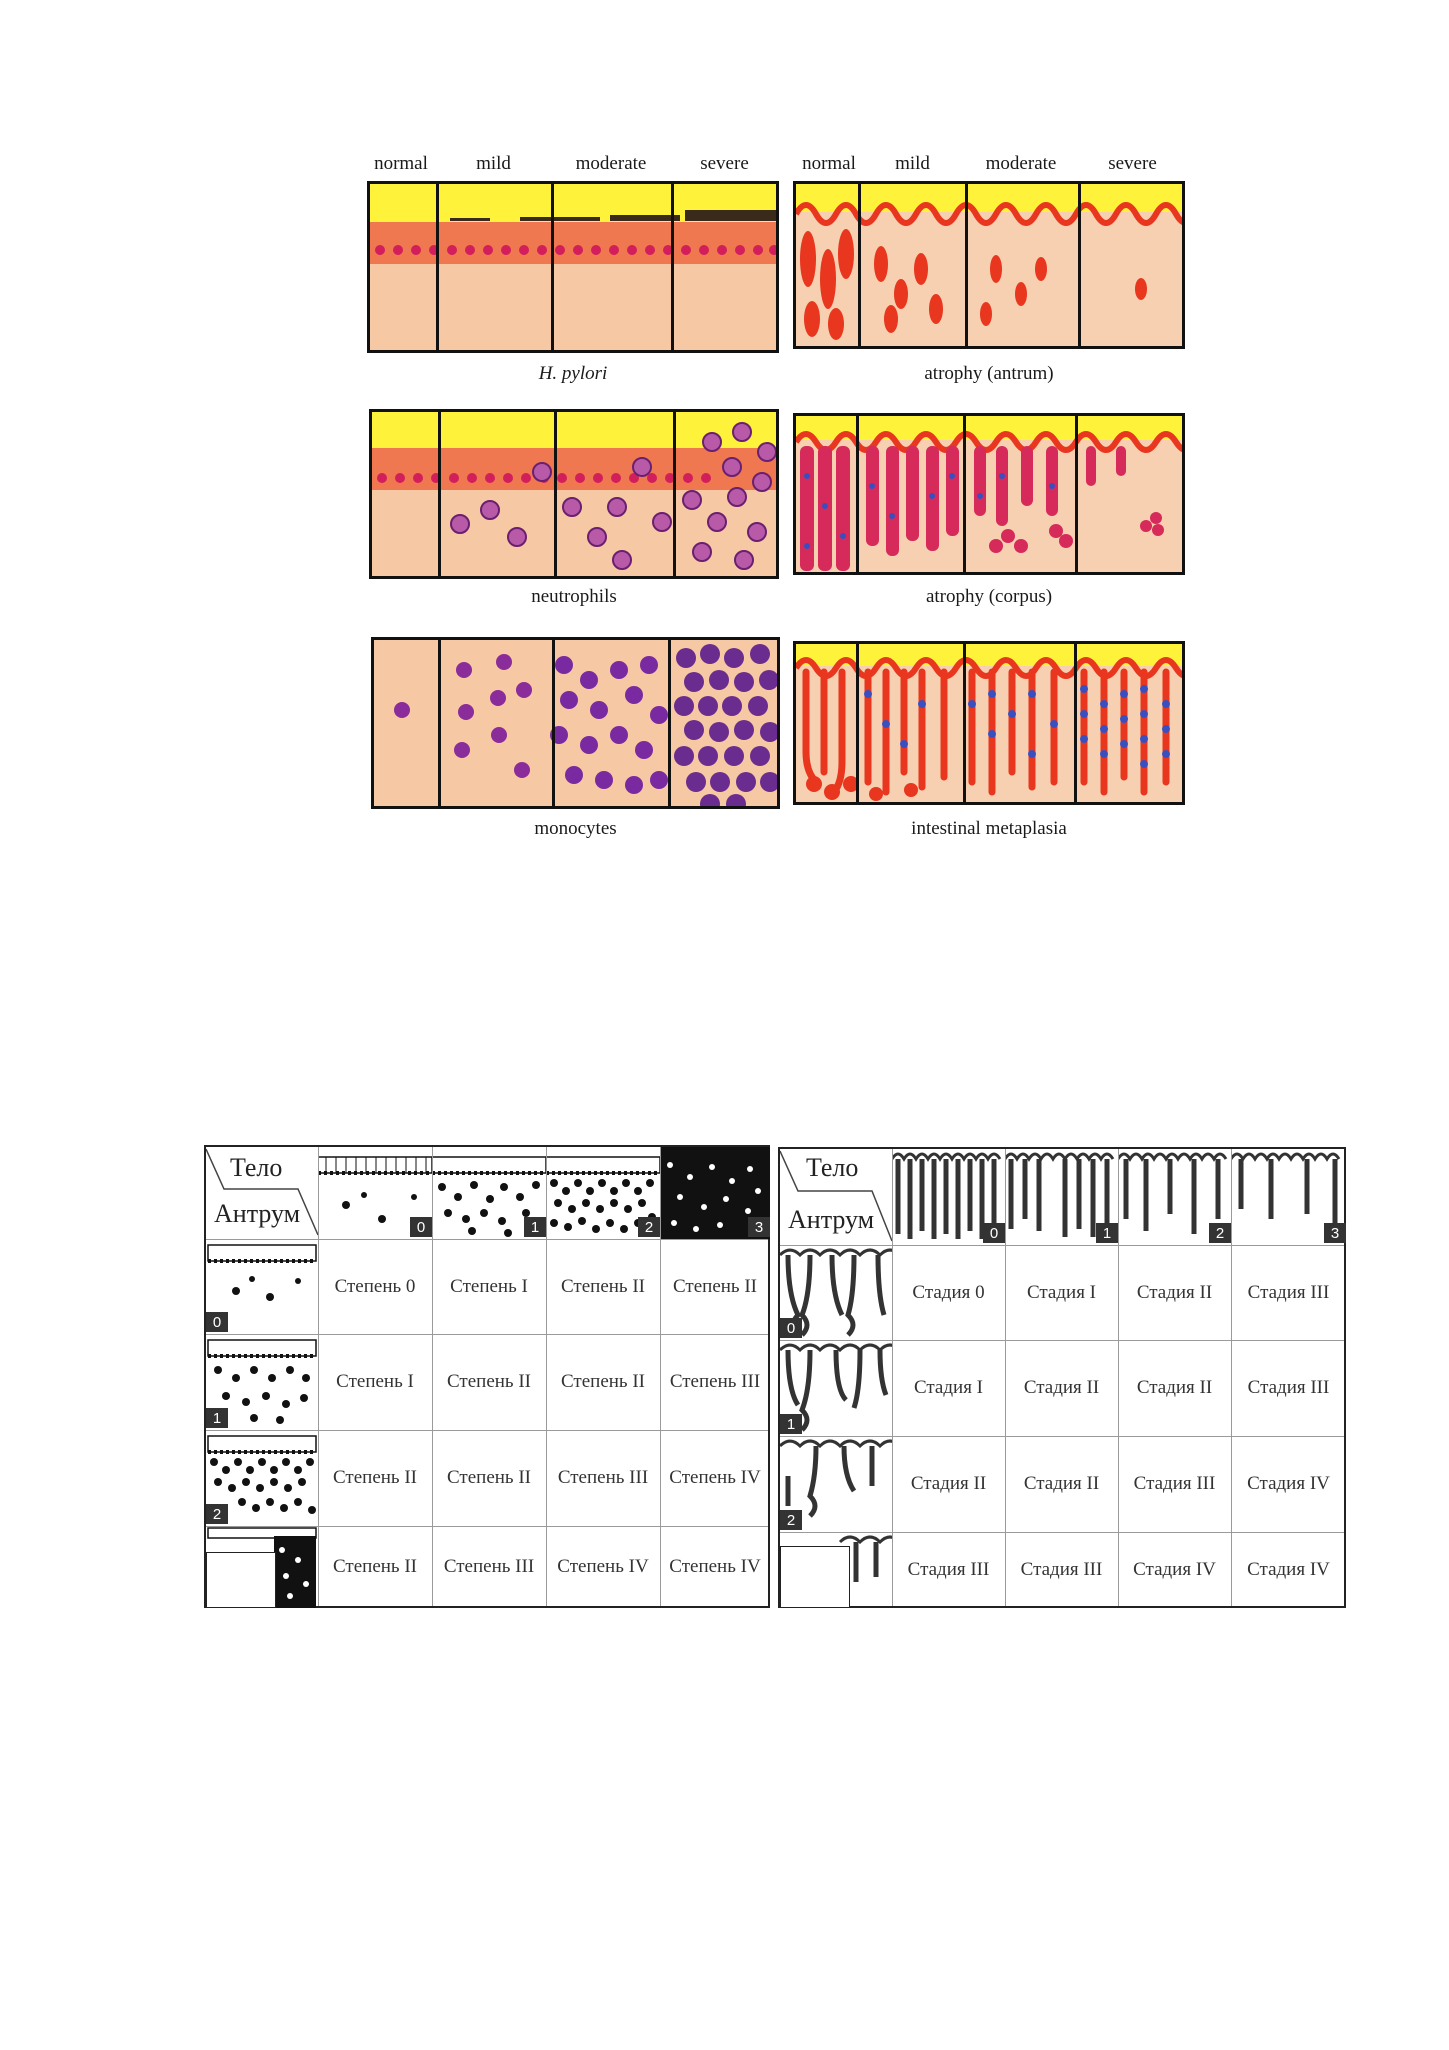 The height and width of the screenshot is (2050, 1449). I want to click on monocytes-illustration, so click(575, 723).